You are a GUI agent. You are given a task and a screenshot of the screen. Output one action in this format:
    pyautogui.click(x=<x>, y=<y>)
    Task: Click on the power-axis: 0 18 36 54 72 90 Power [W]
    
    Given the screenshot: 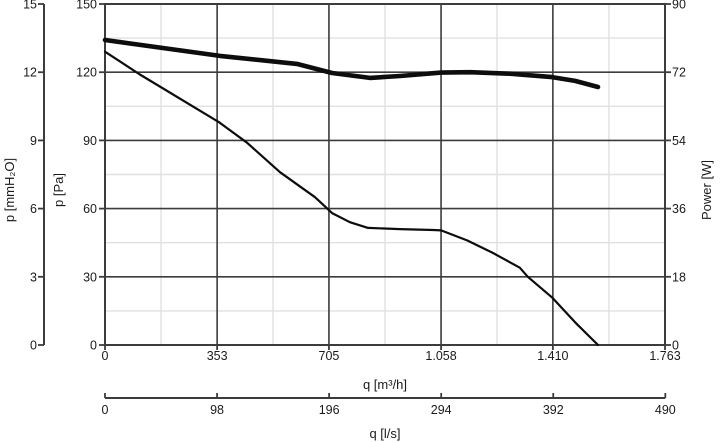 What is the action you would take?
    pyautogui.click(x=689, y=176)
    